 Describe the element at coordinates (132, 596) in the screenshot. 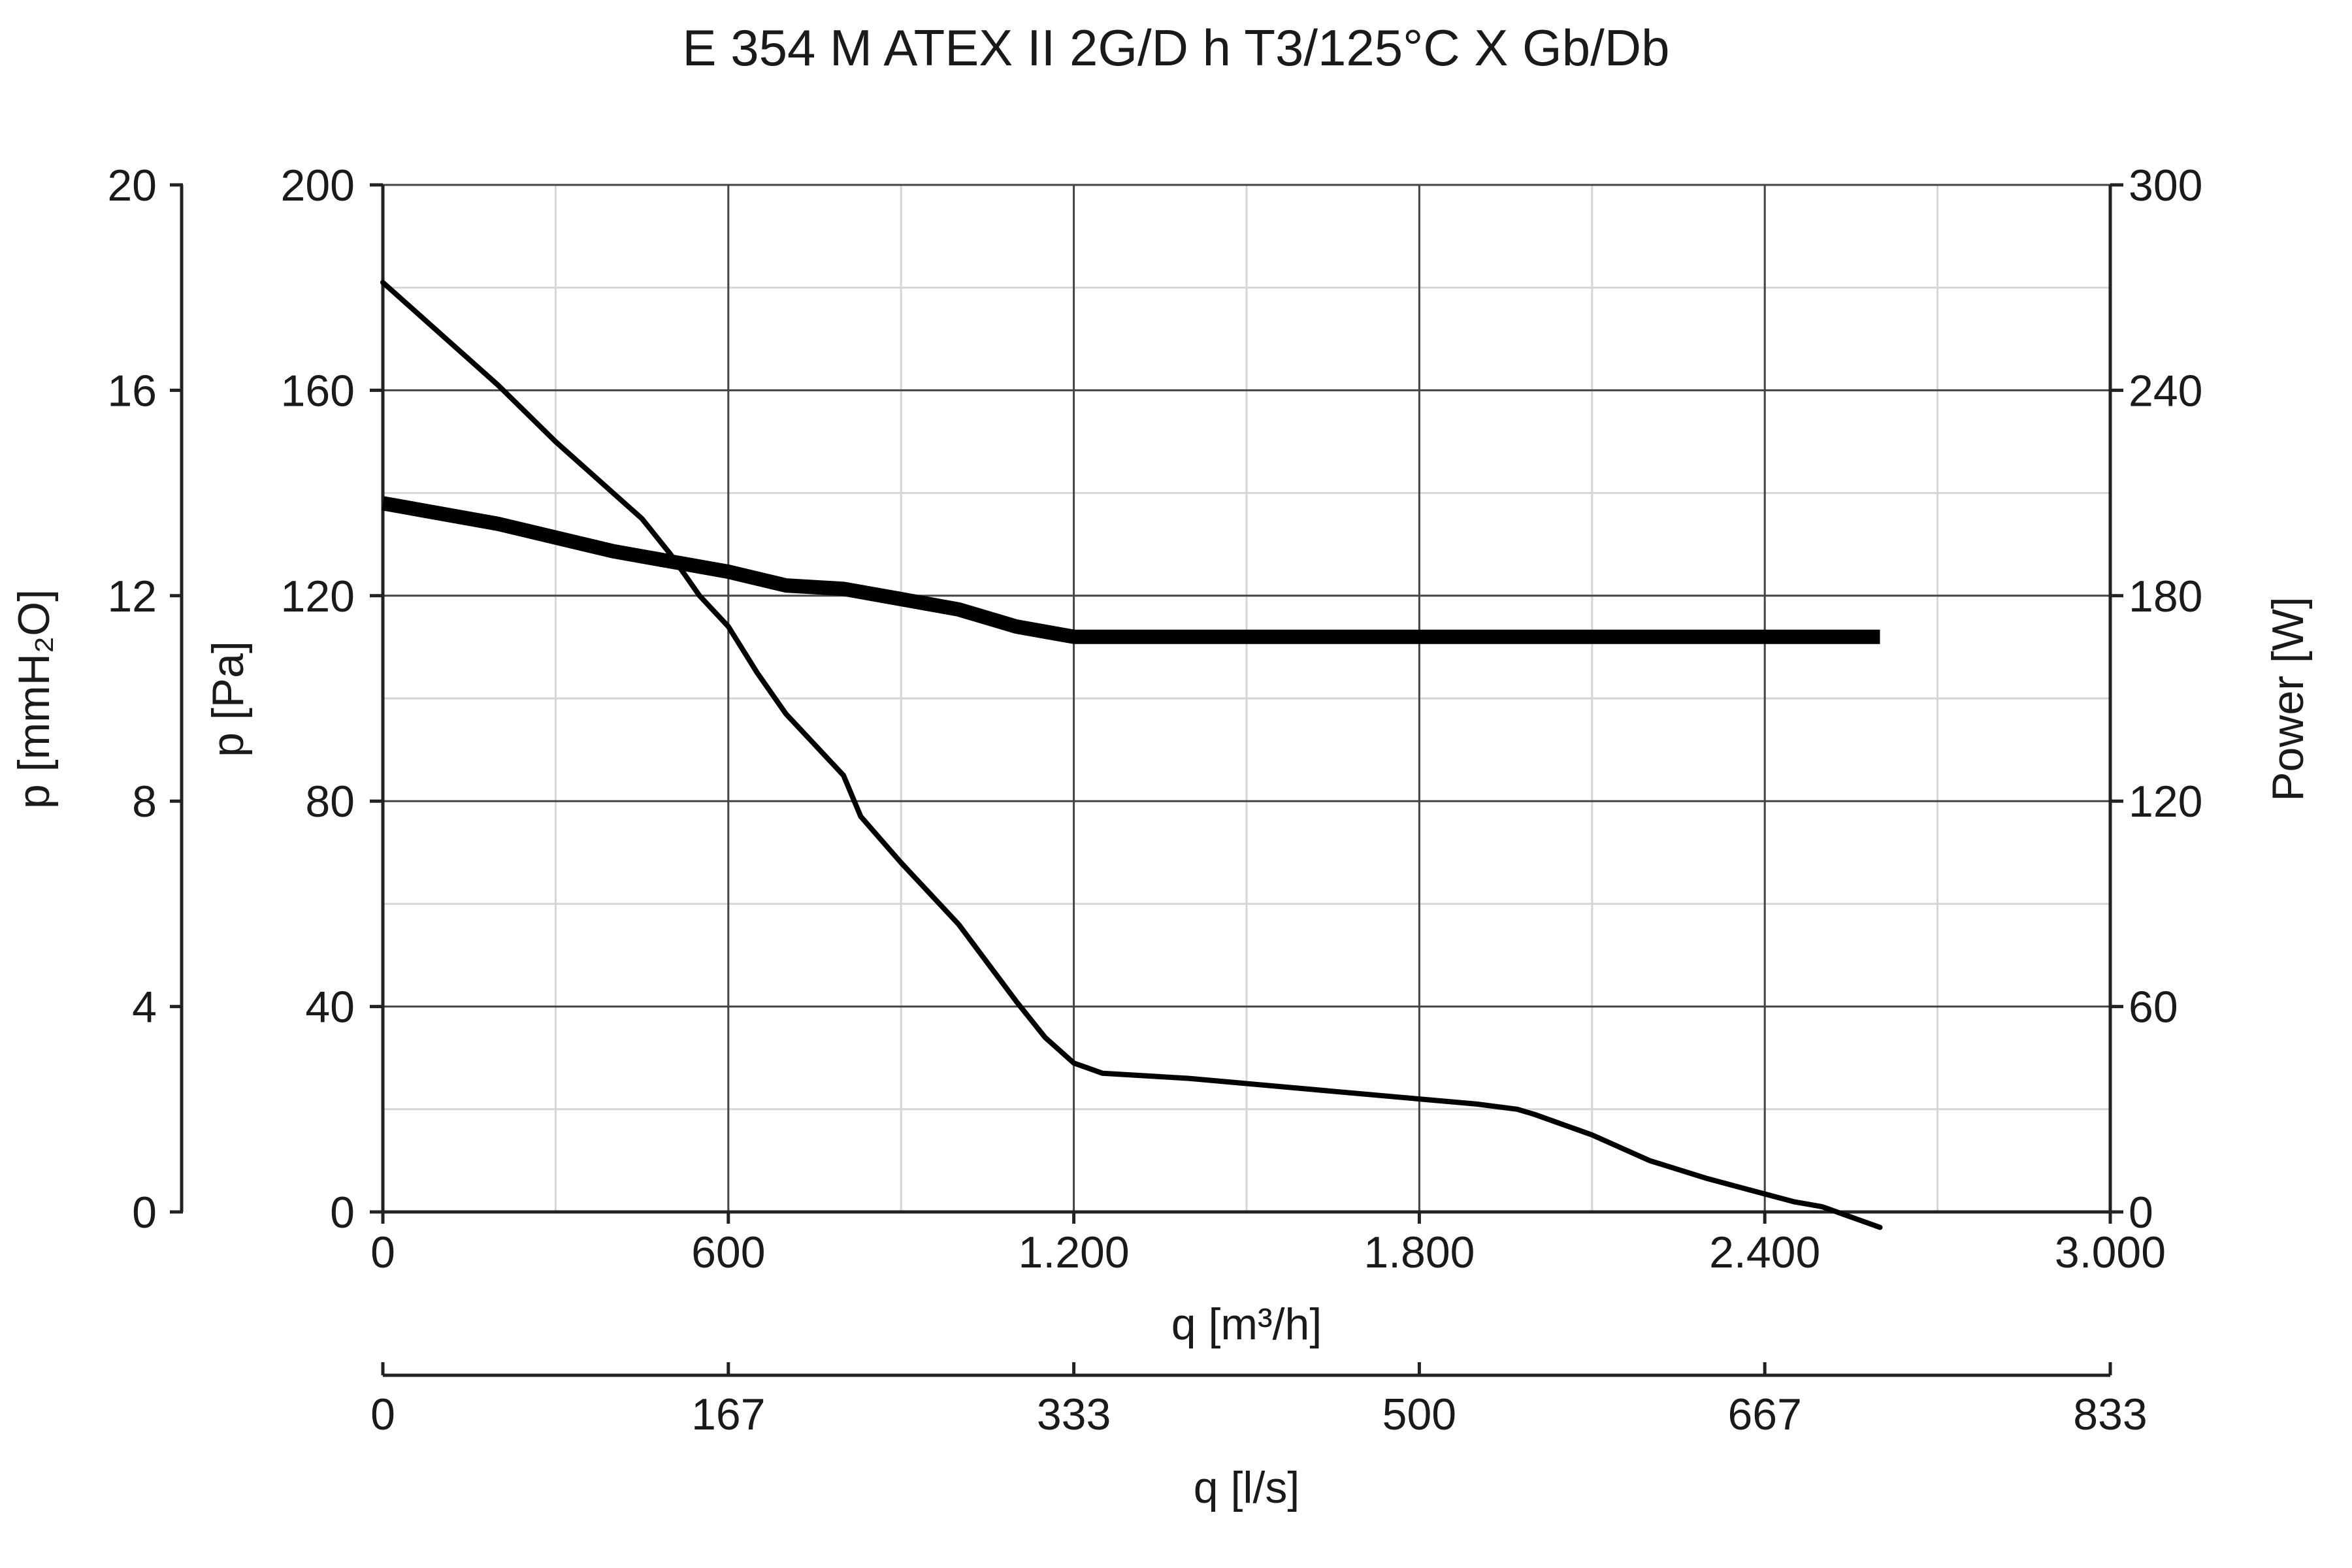

I see `y-secondary-tick-label: 12` at that location.